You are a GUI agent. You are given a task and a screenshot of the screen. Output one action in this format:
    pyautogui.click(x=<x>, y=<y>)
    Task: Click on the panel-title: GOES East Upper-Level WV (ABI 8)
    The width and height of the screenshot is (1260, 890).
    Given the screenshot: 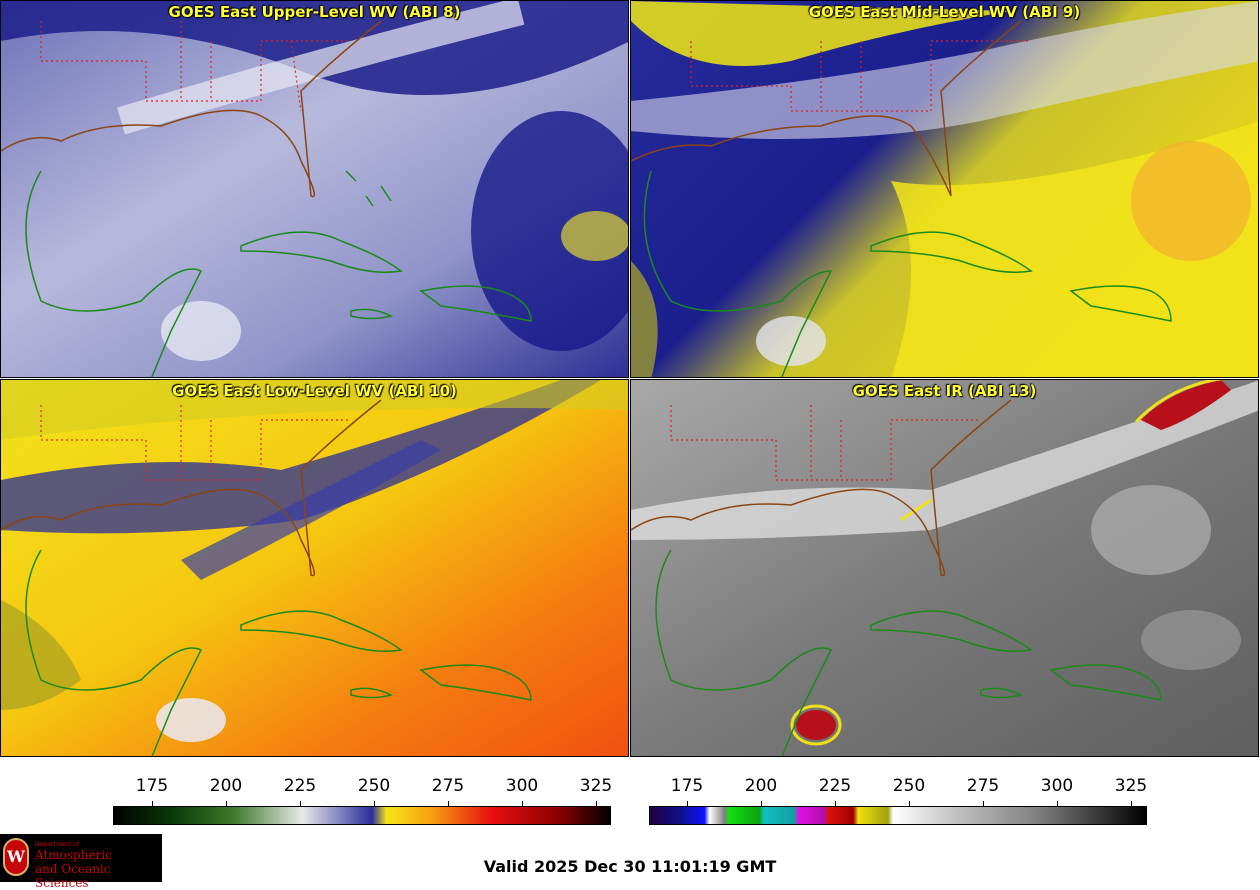 What is the action you would take?
    pyautogui.click(x=314, y=12)
    